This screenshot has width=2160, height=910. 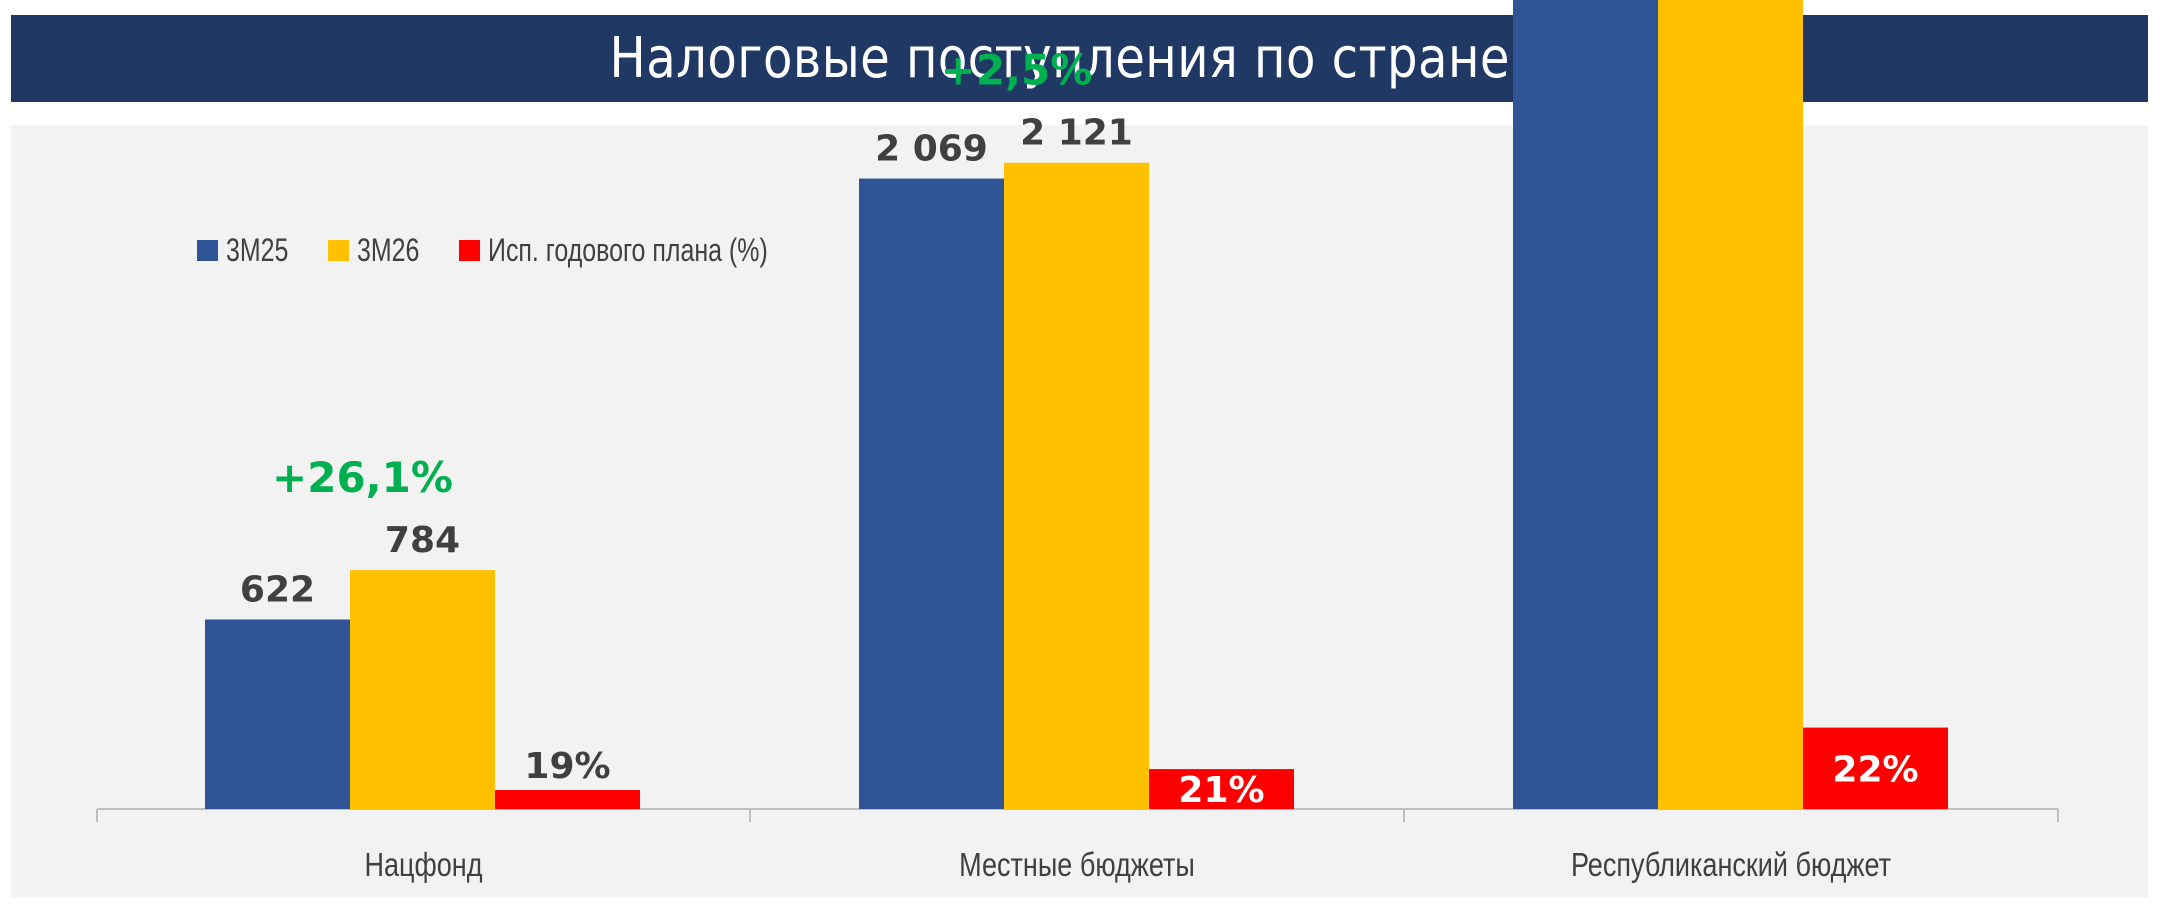 I want to click on data-label-1-1: 2 121, so click(x=1076, y=133).